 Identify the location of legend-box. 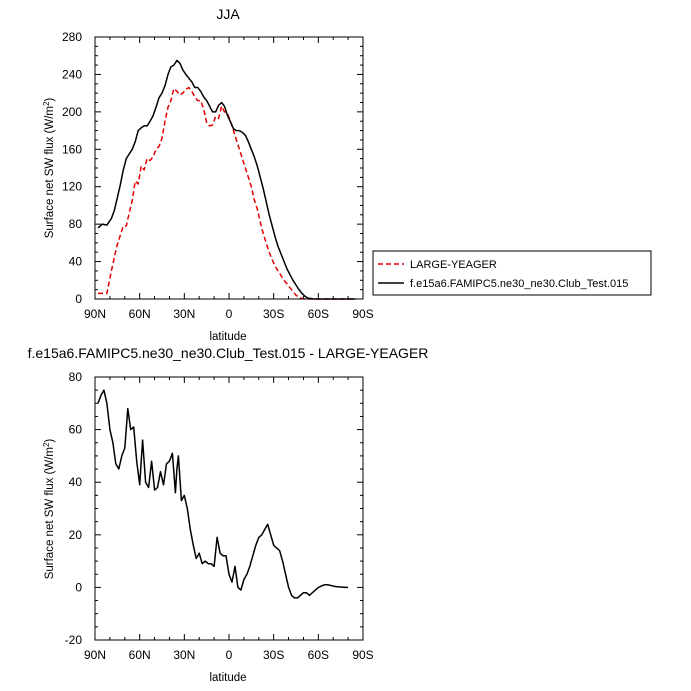
(512, 273).